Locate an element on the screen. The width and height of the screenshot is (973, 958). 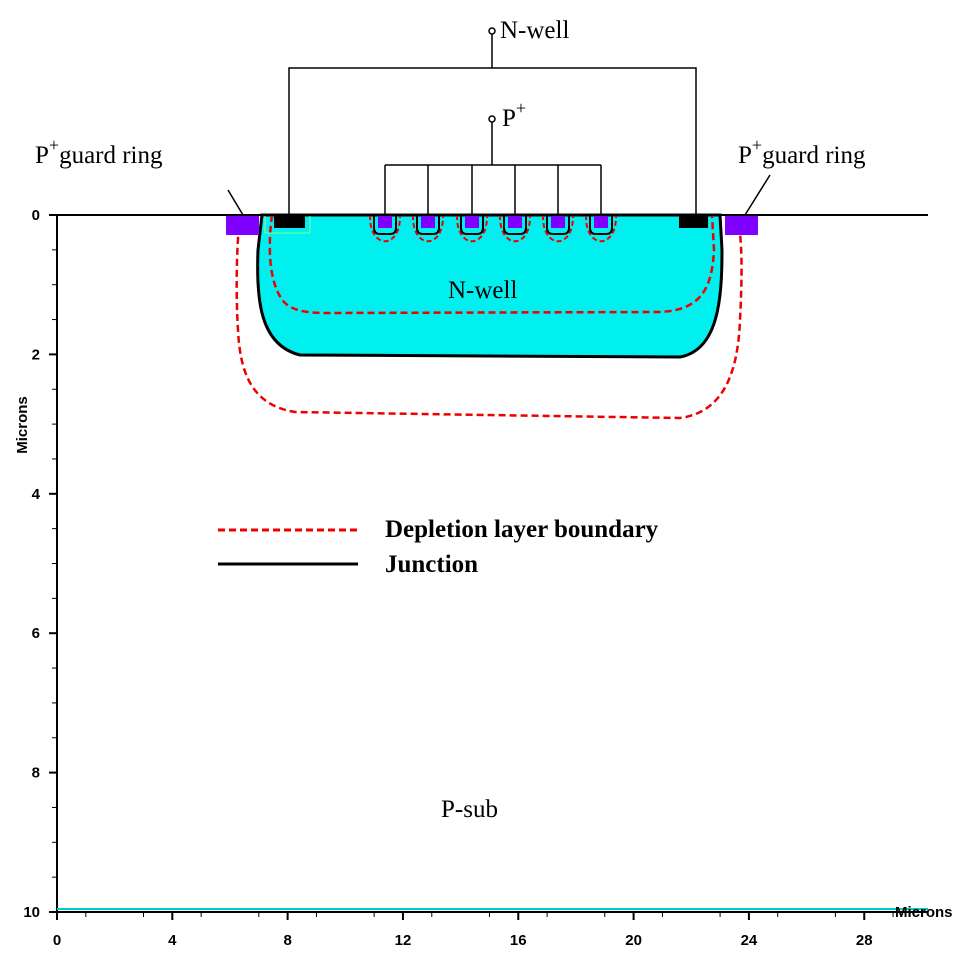
y-axis-label: Microns is located at coordinates (22, 425).